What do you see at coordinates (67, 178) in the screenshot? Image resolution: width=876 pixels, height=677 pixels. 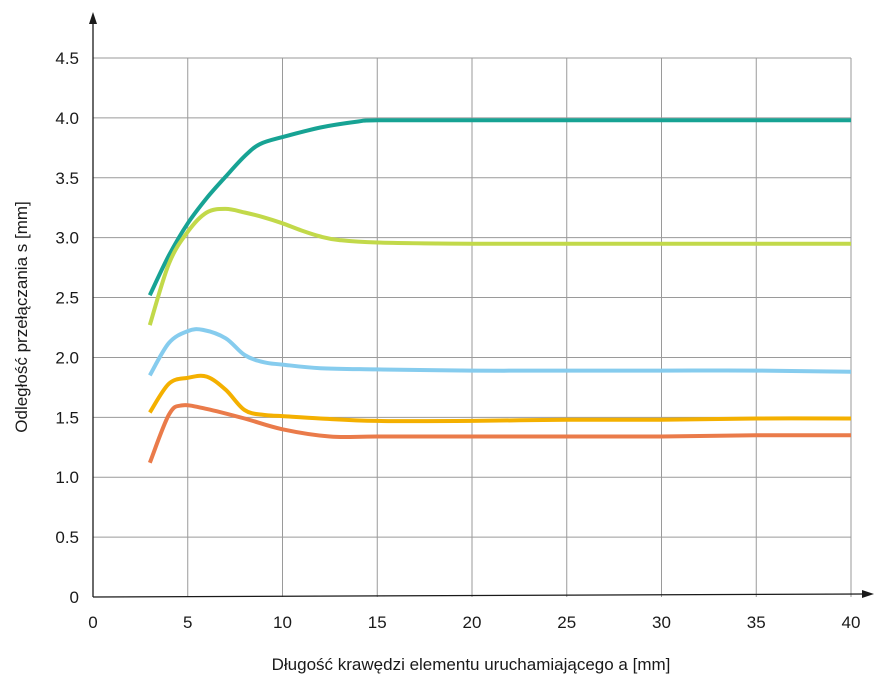 I see `y-tick-label: 3.5` at bounding box center [67, 178].